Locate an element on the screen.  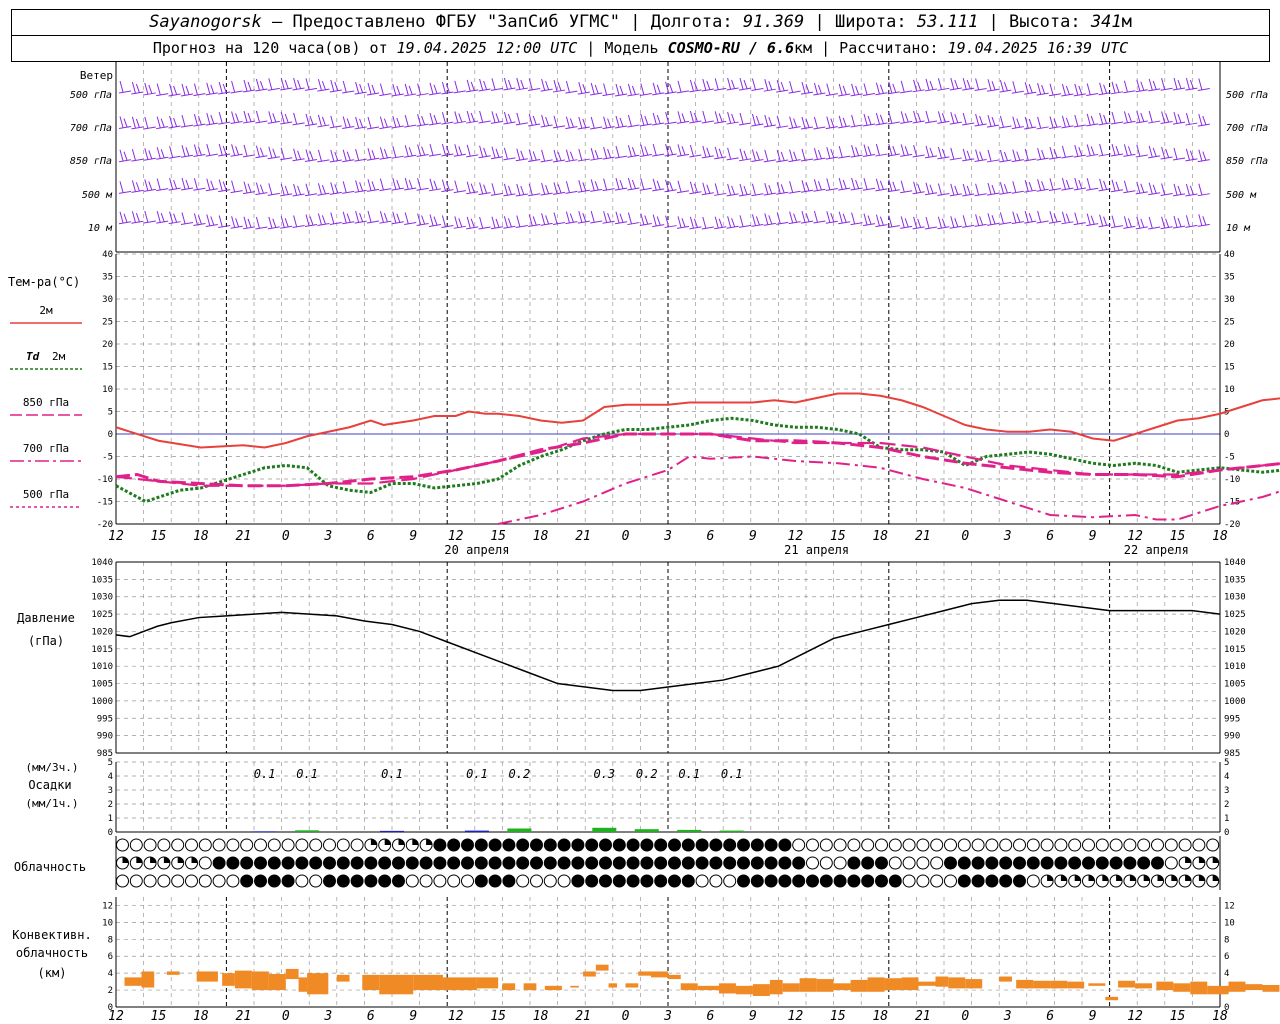
y-tick-right: 6 is located at coordinates (1226, 957).